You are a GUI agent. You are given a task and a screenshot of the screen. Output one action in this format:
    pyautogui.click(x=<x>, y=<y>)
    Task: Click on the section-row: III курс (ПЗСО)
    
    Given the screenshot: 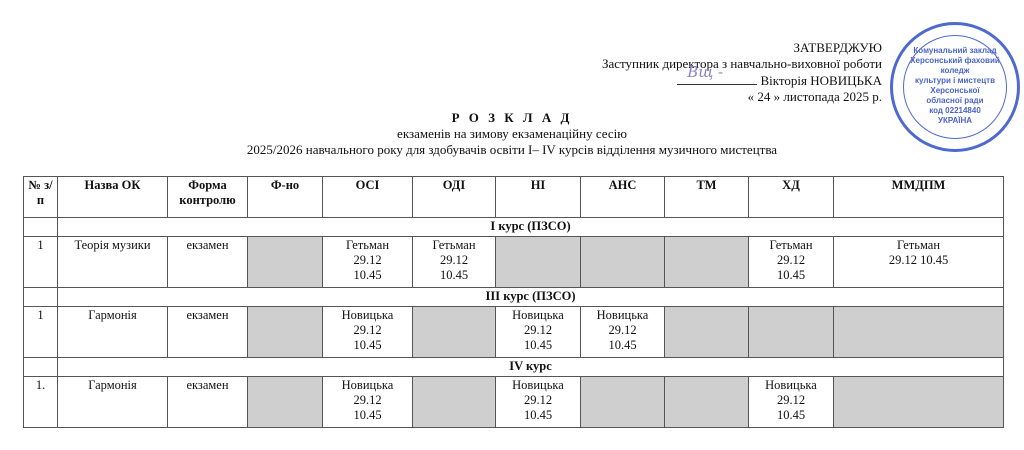 What is the action you would take?
    pyautogui.click(x=513, y=297)
    